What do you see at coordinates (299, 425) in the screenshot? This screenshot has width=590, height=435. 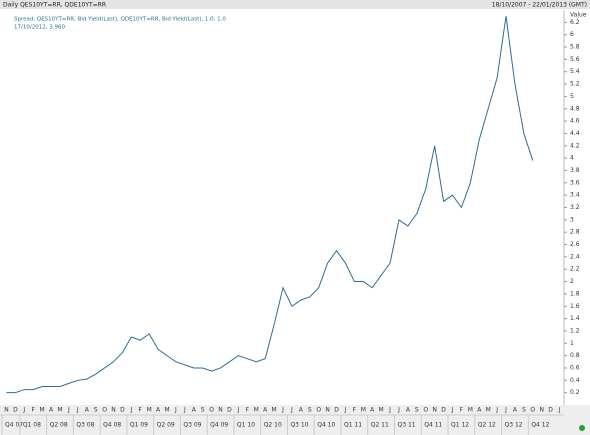 I see `quarter-label: Q3 10` at bounding box center [299, 425].